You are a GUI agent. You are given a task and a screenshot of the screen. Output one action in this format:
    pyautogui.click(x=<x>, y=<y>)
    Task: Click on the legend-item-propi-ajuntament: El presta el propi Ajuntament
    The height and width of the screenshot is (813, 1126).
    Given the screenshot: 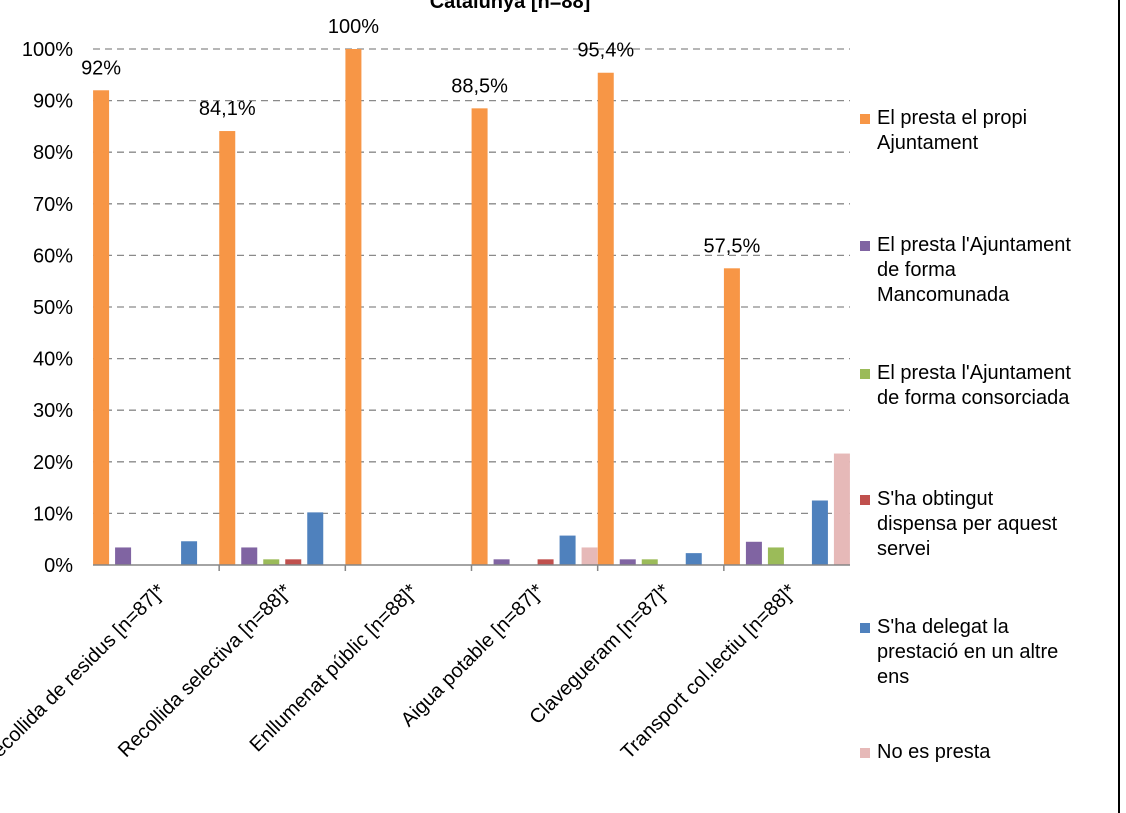 What is the action you would take?
    pyautogui.click(x=991, y=131)
    